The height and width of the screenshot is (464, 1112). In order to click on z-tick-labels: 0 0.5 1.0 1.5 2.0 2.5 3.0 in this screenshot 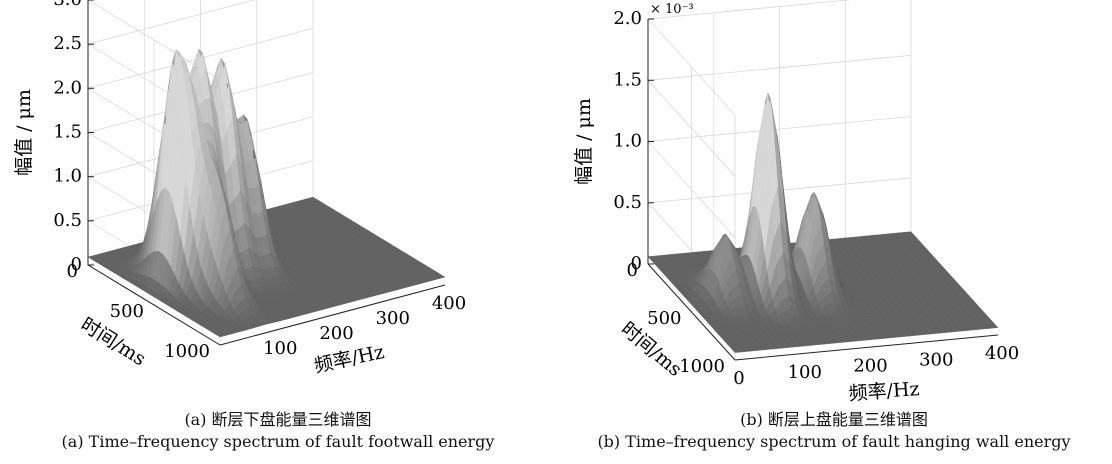, I will do `click(73, 137)`.